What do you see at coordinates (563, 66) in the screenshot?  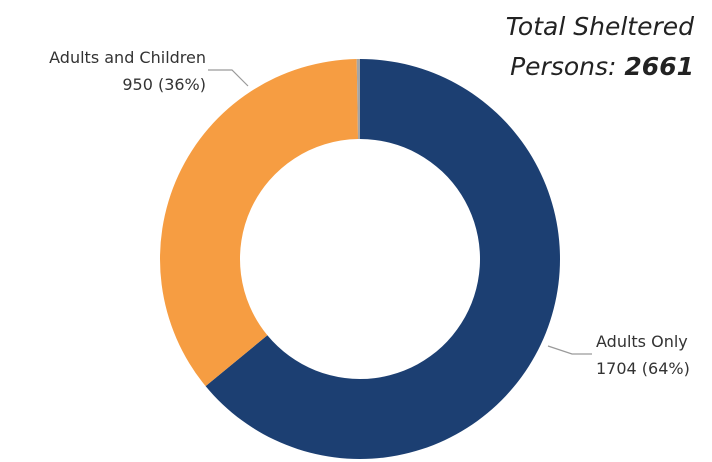 I see `chart-title-label: Persons:` at bounding box center [563, 66].